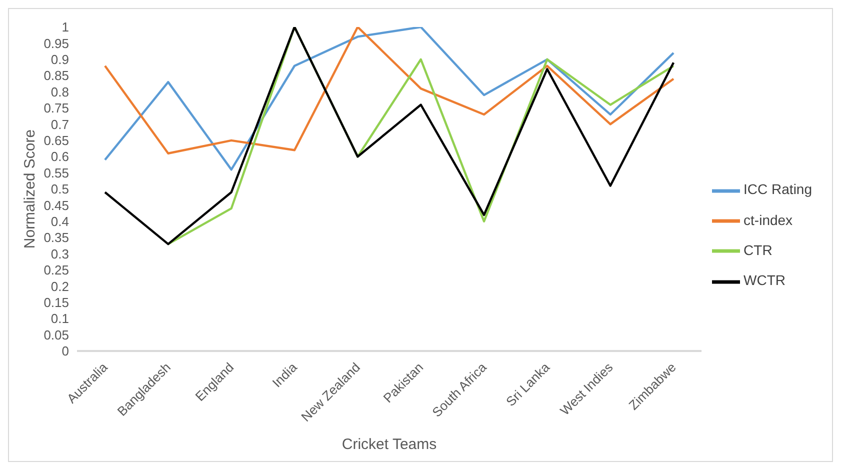 This screenshot has height=470, width=841. I want to click on y-tick-label: 0.3, so click(59, 254).